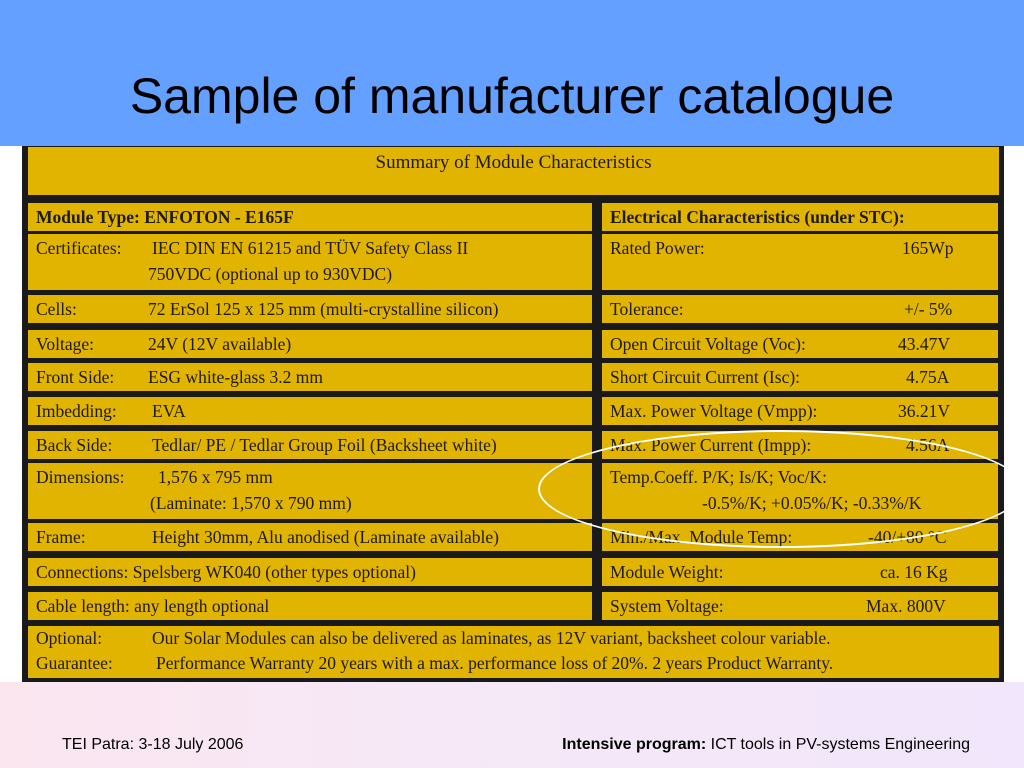  I want to click on footer-left: TEI Patra: 3-18 July 2006, so click(153, 744).